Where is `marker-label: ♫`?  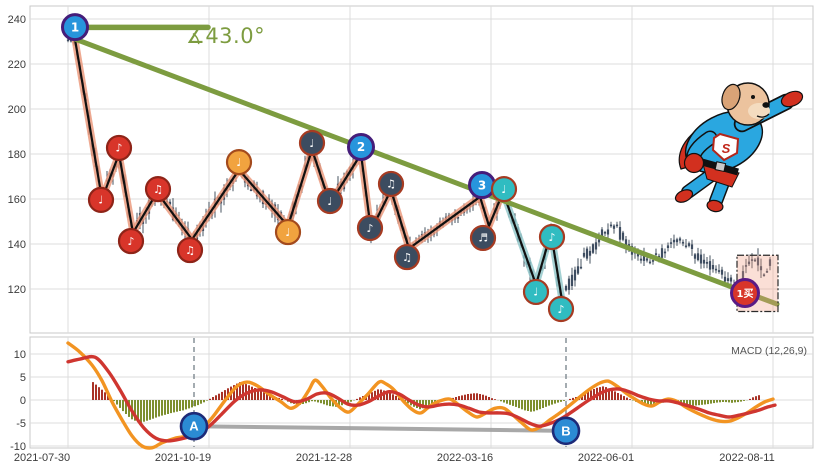 marker-label: ♫ is located at coordinates (190, 250).